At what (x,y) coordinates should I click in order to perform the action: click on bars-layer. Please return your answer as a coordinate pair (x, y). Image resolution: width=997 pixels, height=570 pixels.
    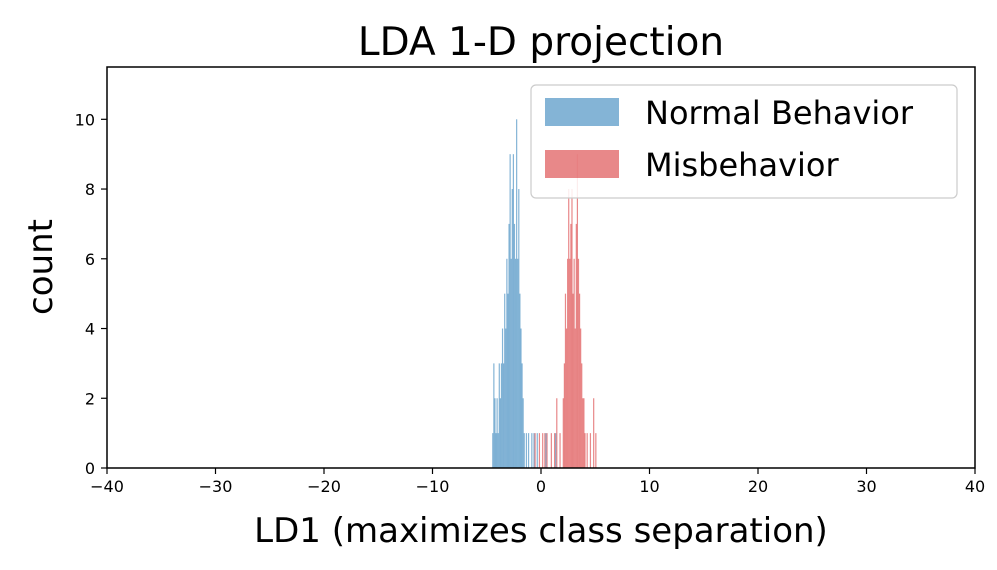
    Looking at the image, I should click on (544, 294).